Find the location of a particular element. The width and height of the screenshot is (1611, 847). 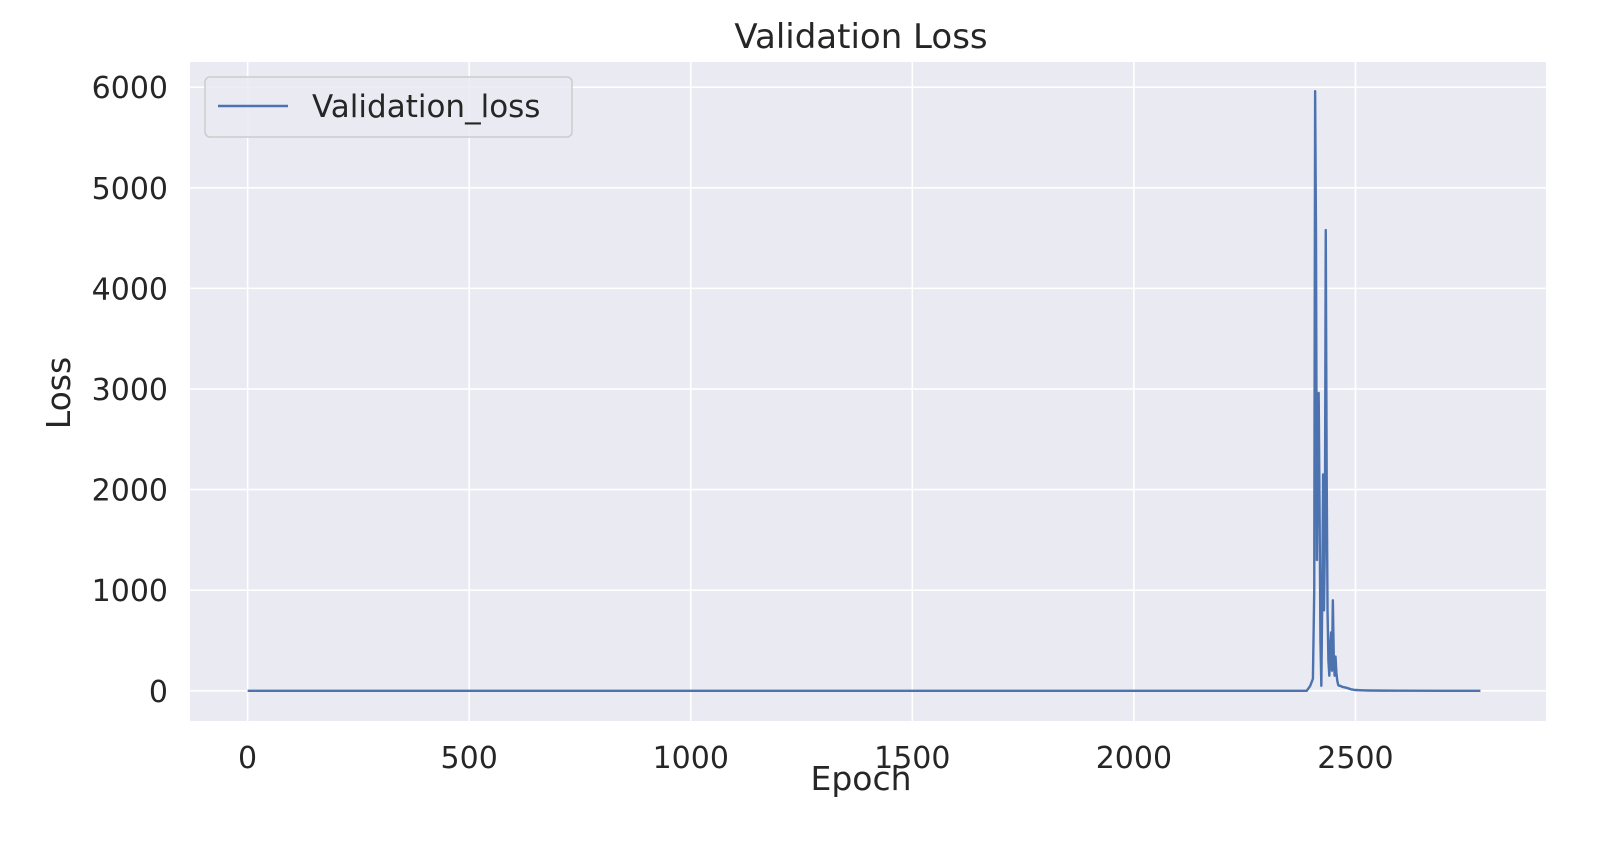

y-tick-labels: 0 1000 2000 3000 4000 5000 6000 is located at coordinates (130, 390).